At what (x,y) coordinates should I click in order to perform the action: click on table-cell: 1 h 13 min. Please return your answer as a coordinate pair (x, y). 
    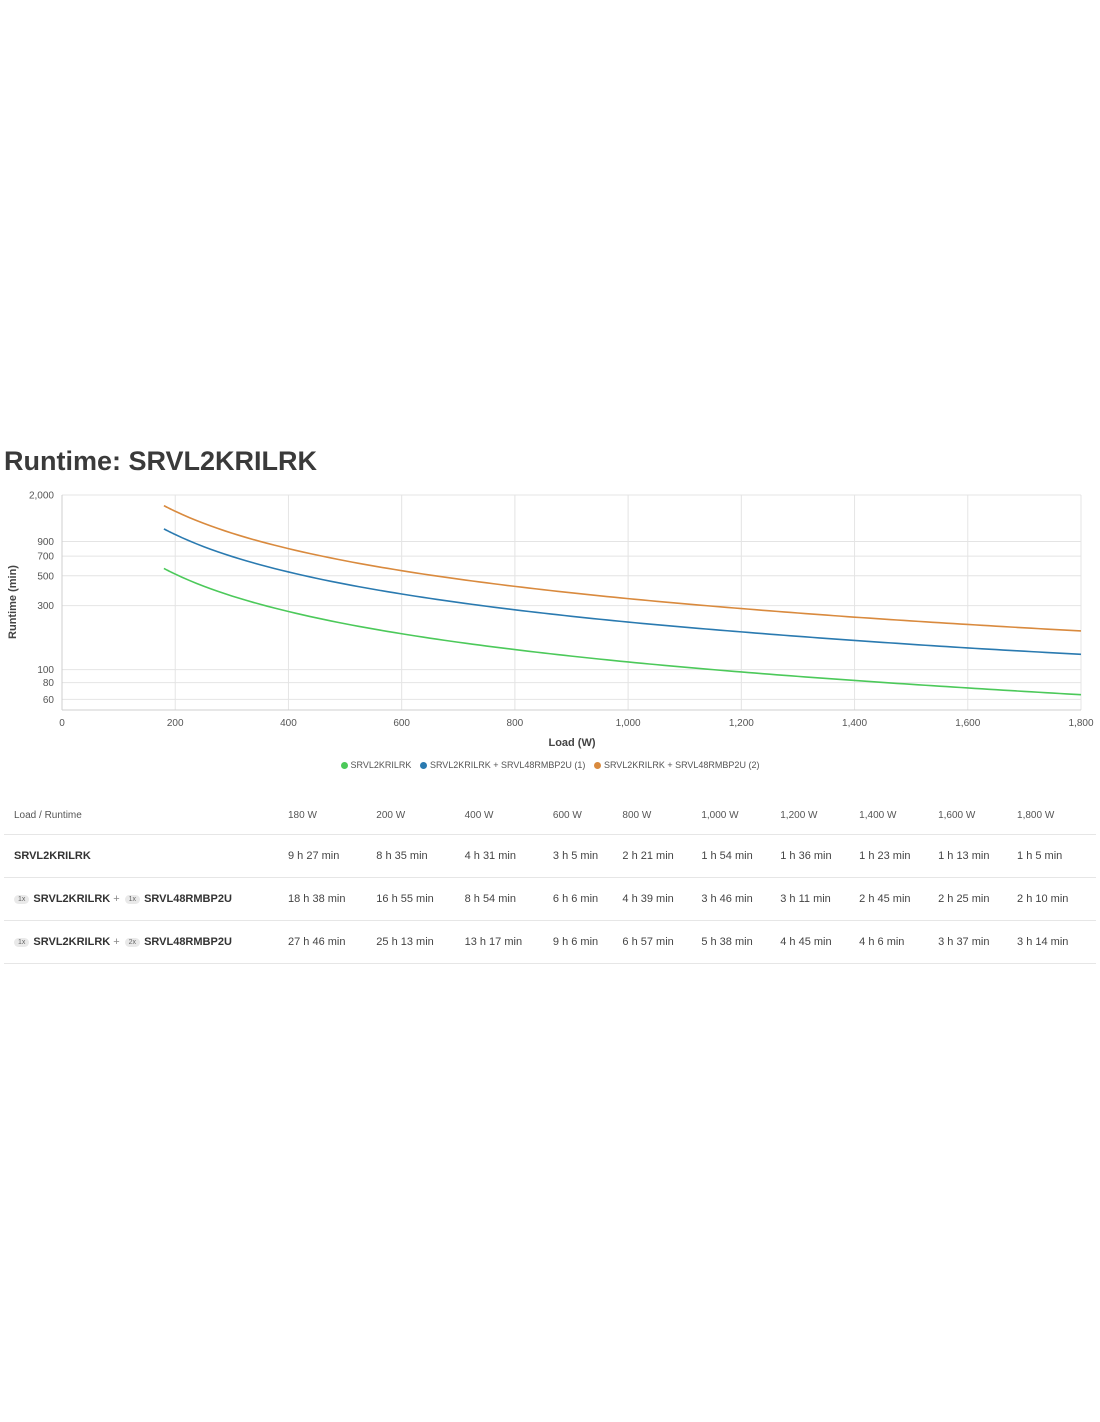
    Looking at the image, I should click on (978, 856).